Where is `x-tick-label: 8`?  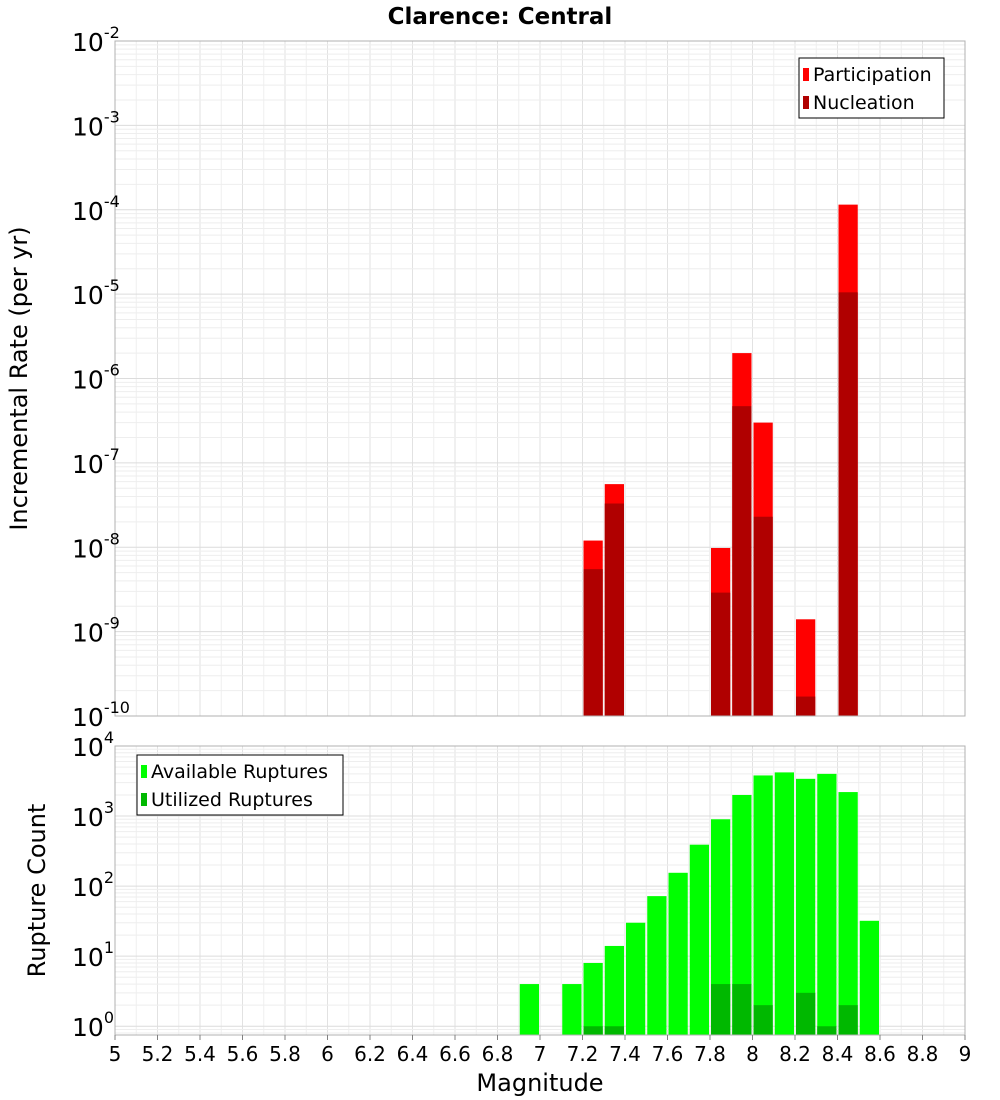
x-tick-label: 8 is located at coordinates (752, 1054).